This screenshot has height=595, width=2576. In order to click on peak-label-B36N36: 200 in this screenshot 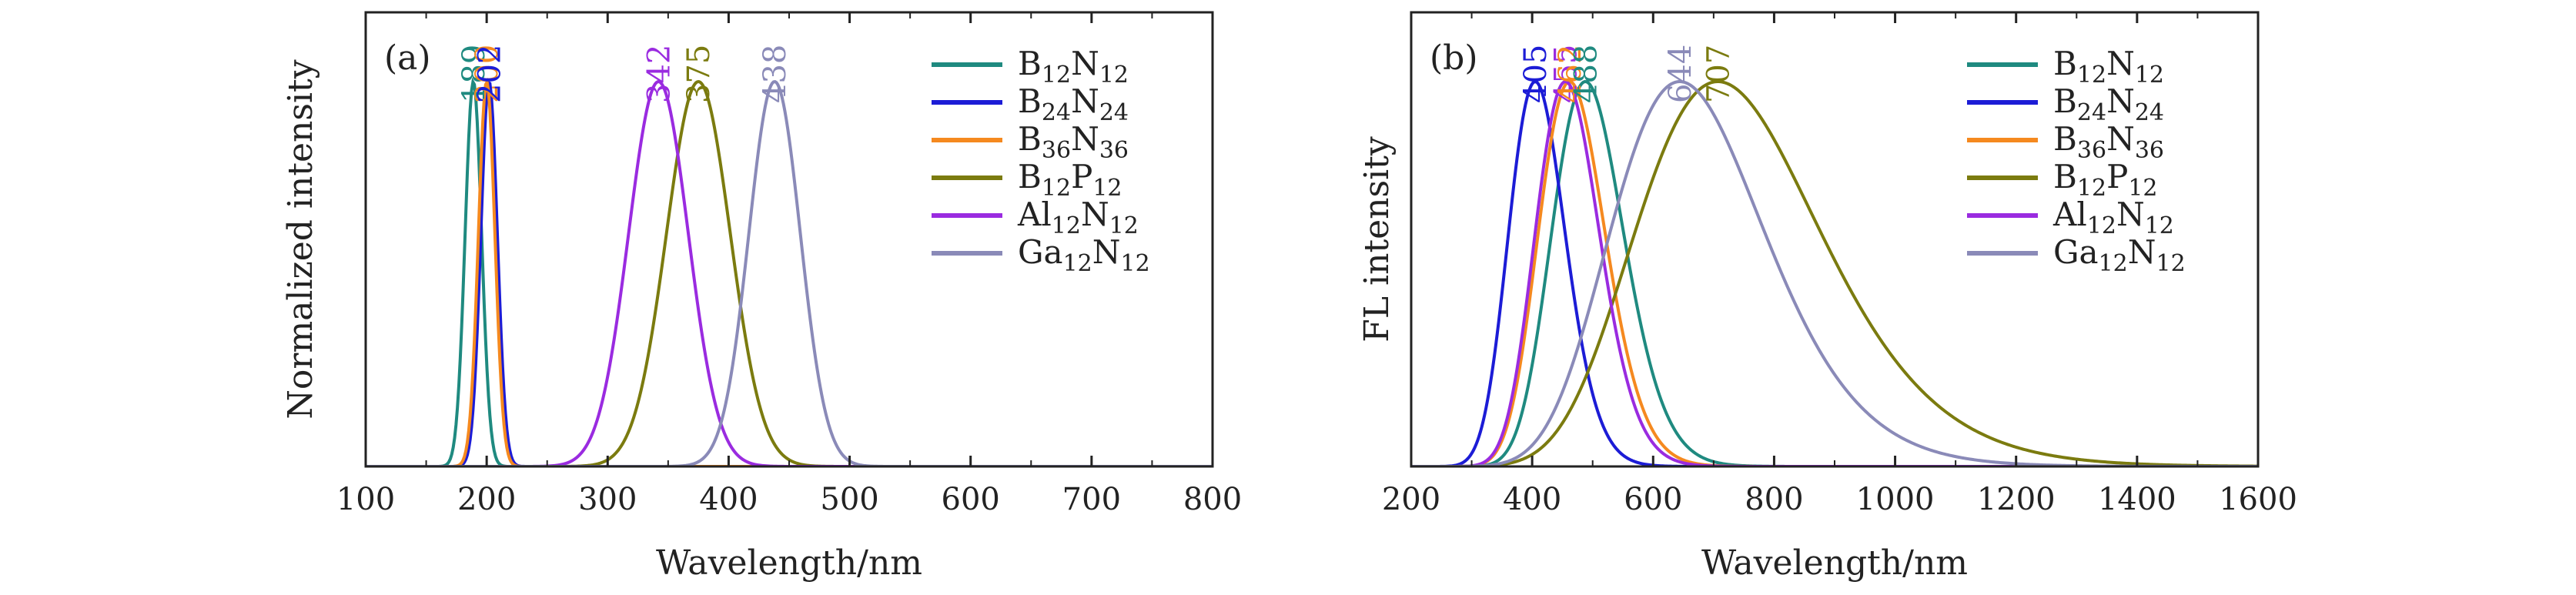, I will do `click(488, 74)`.